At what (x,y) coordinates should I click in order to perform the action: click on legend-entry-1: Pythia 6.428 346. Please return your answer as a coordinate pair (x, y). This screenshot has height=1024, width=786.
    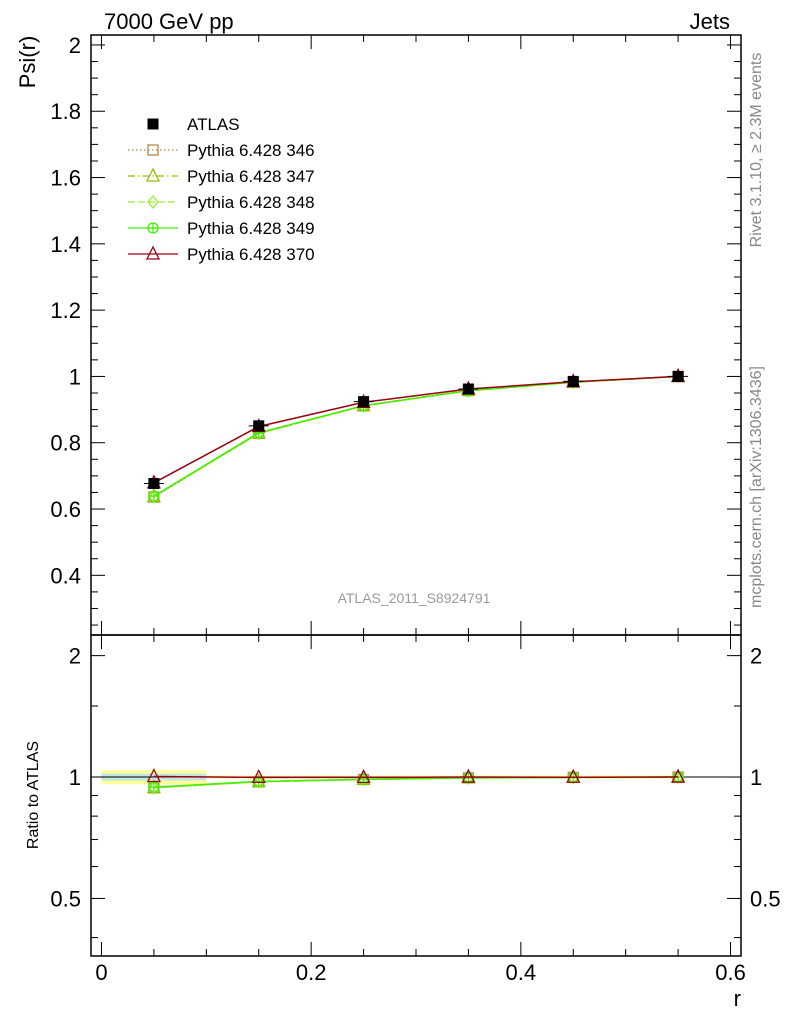
    Looking at the image, I should click on (221, 150).